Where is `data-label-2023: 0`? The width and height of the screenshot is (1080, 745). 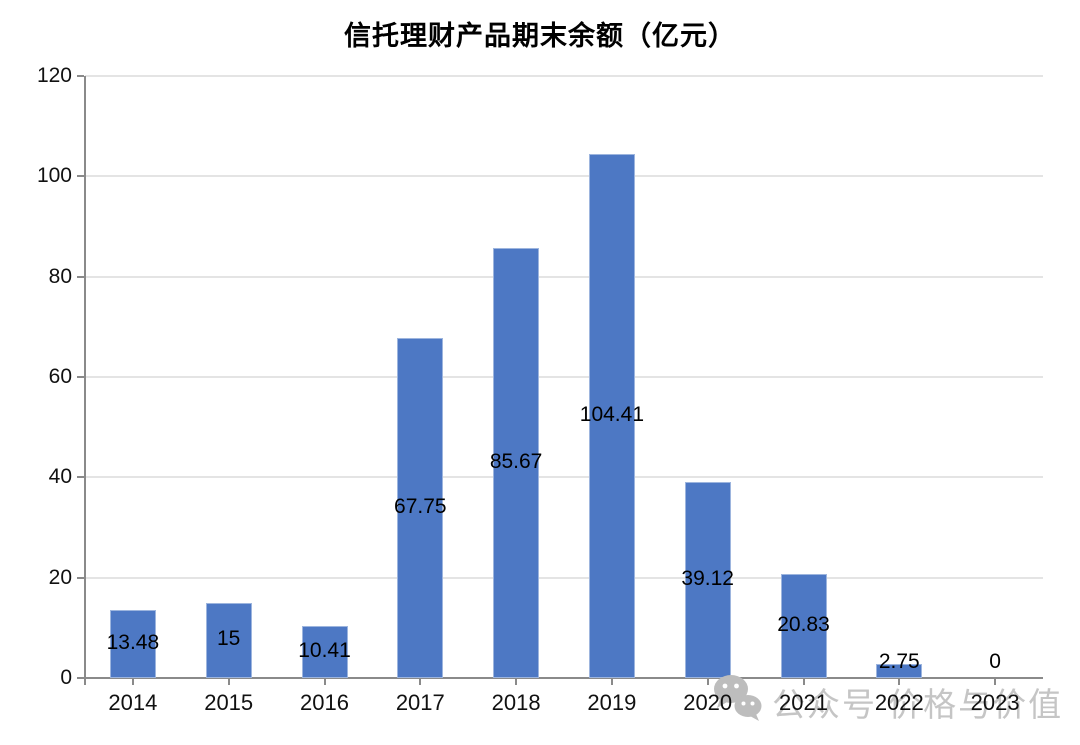
data-label-2023: 0 is located at coordinates (995, 661).